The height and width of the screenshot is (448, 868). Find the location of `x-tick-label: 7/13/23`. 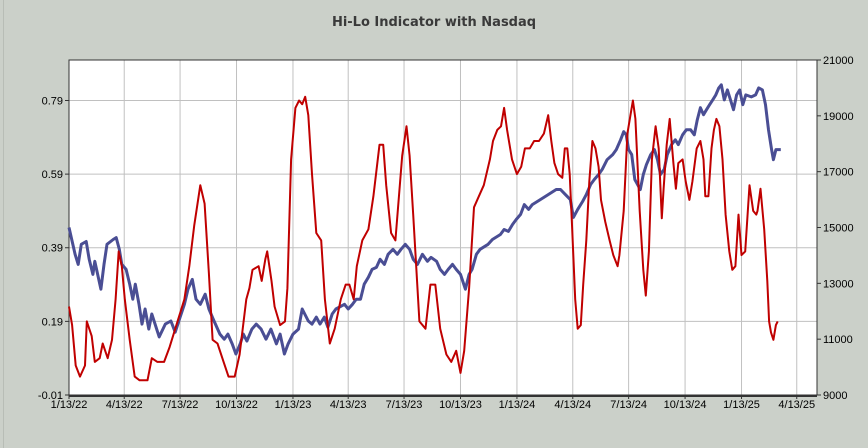

x-tick-label: 7/13/23 is located at coordinates (404, 405).